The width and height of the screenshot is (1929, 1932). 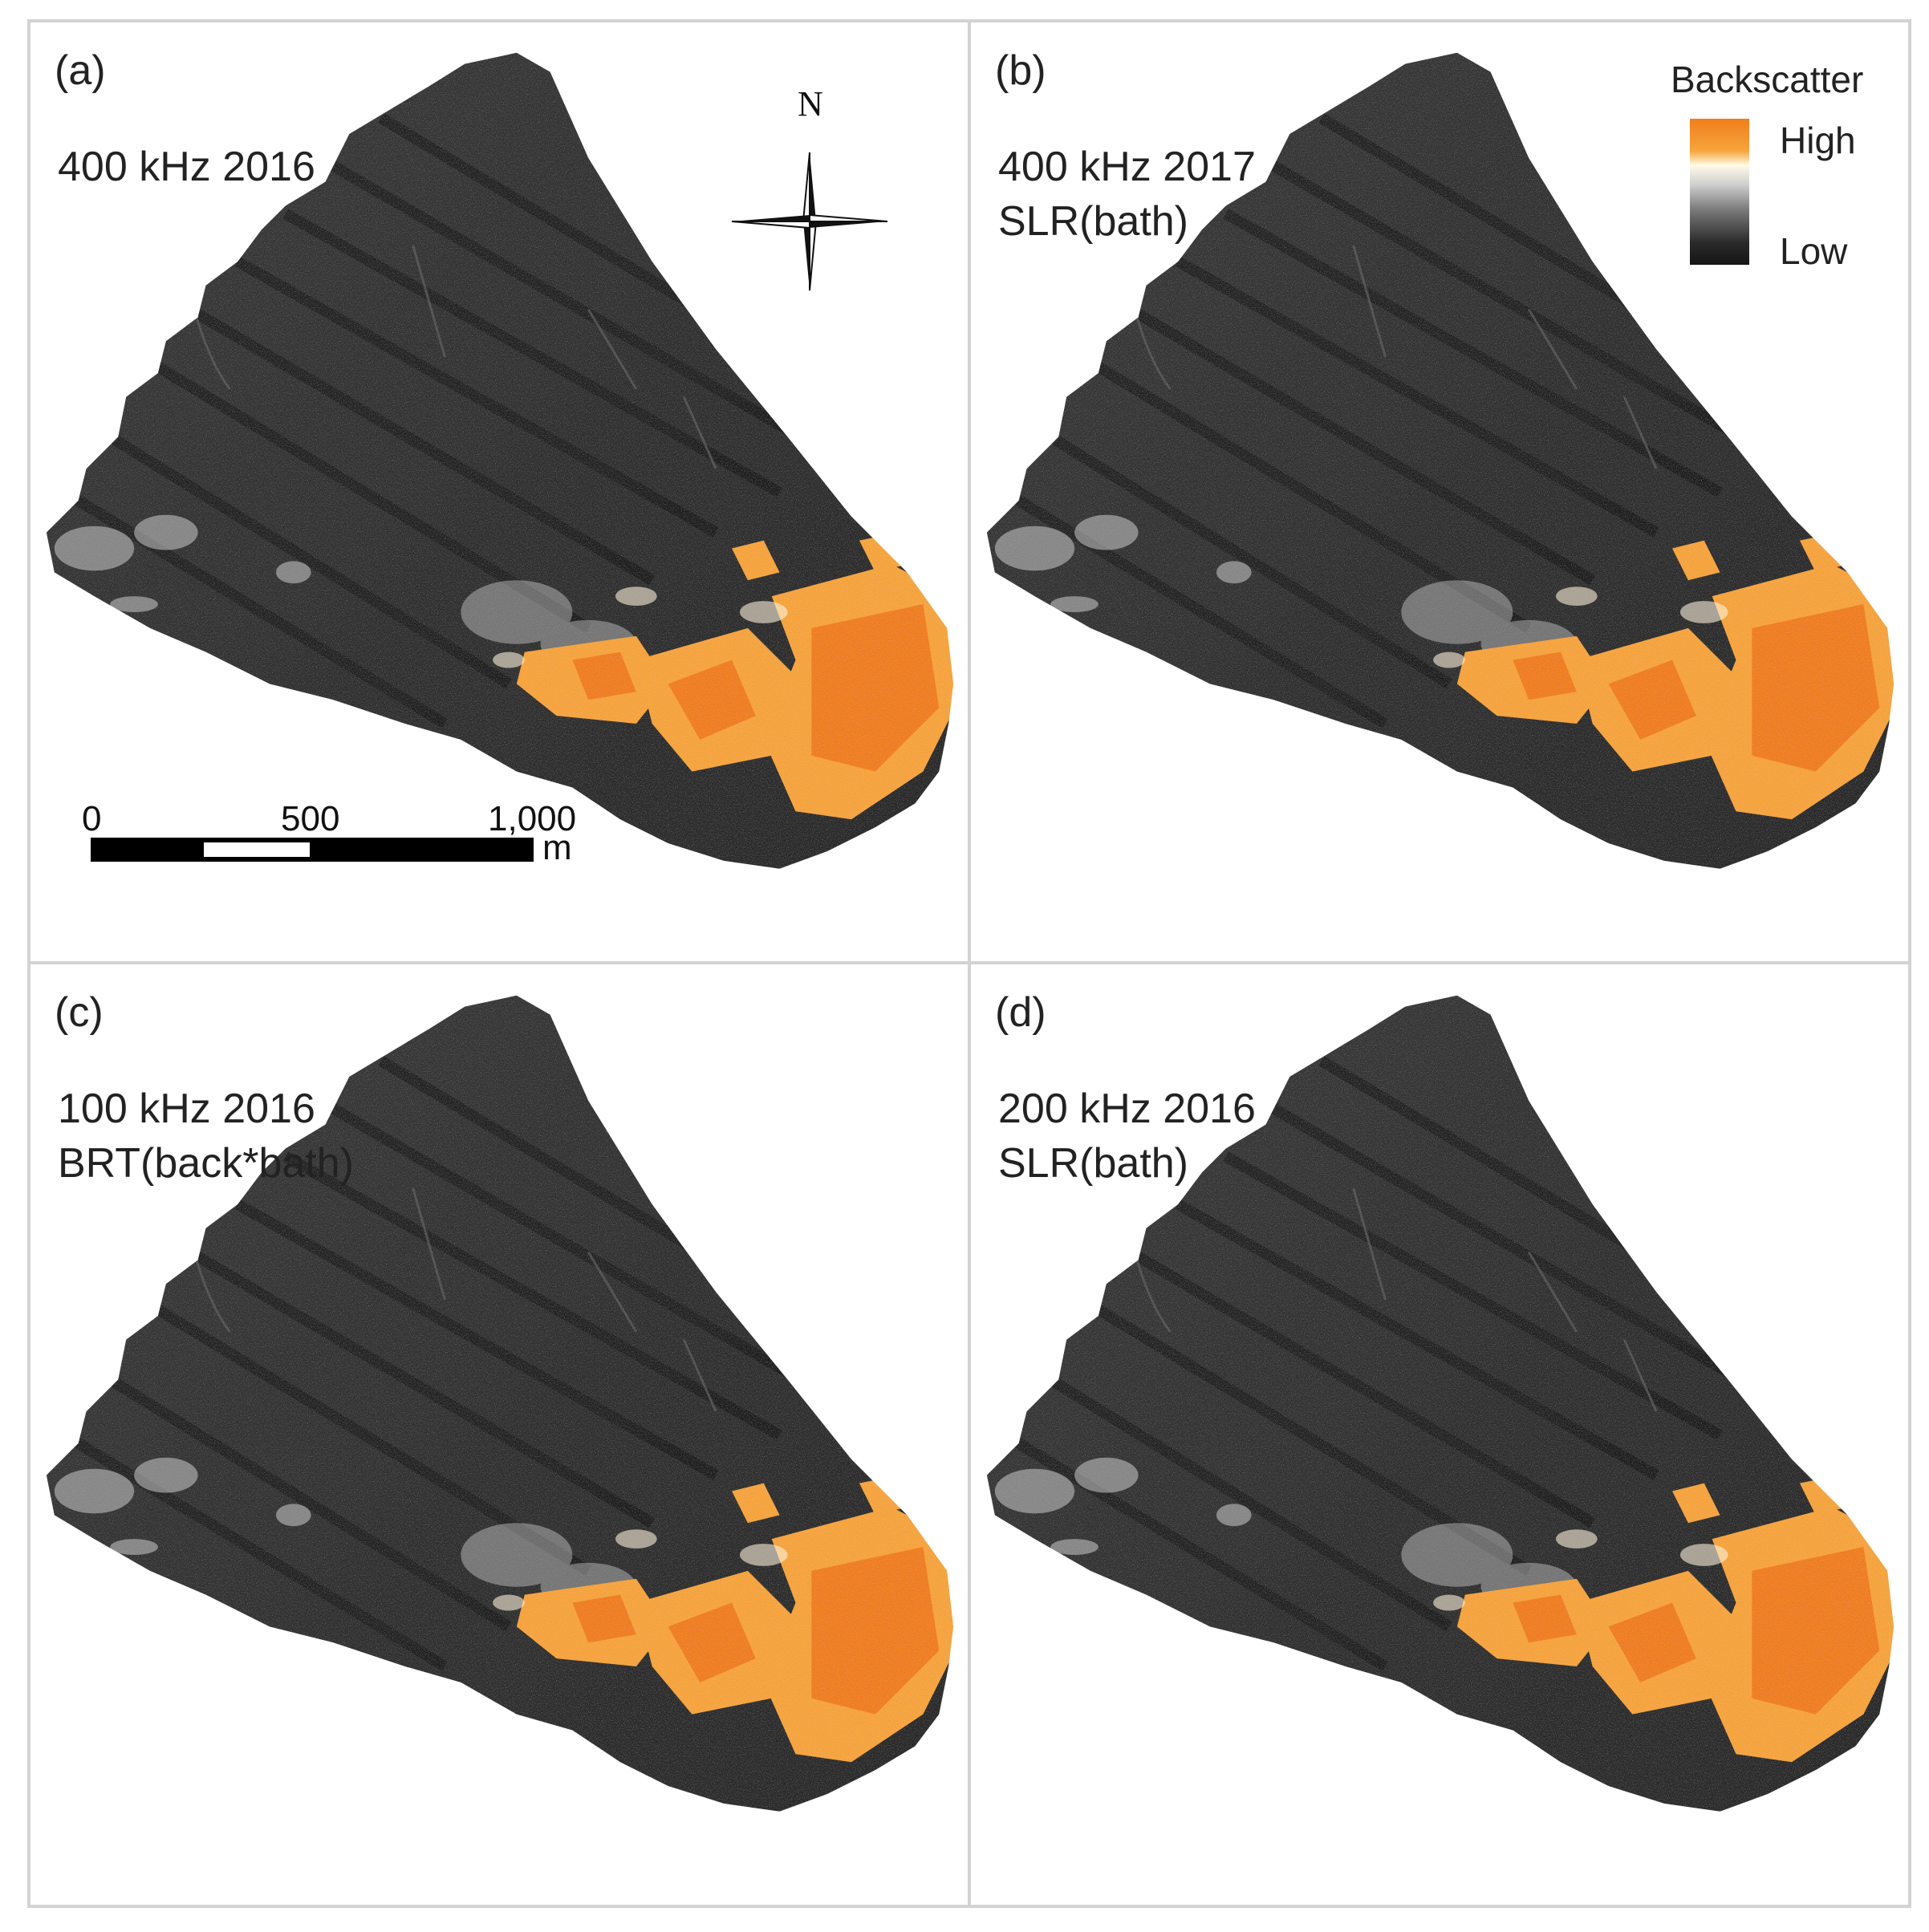 What do you see at coordinates (79, 1012) in the screenshot?
I see `panel-c-letter: (c)` at bounding box center [79, 1012].